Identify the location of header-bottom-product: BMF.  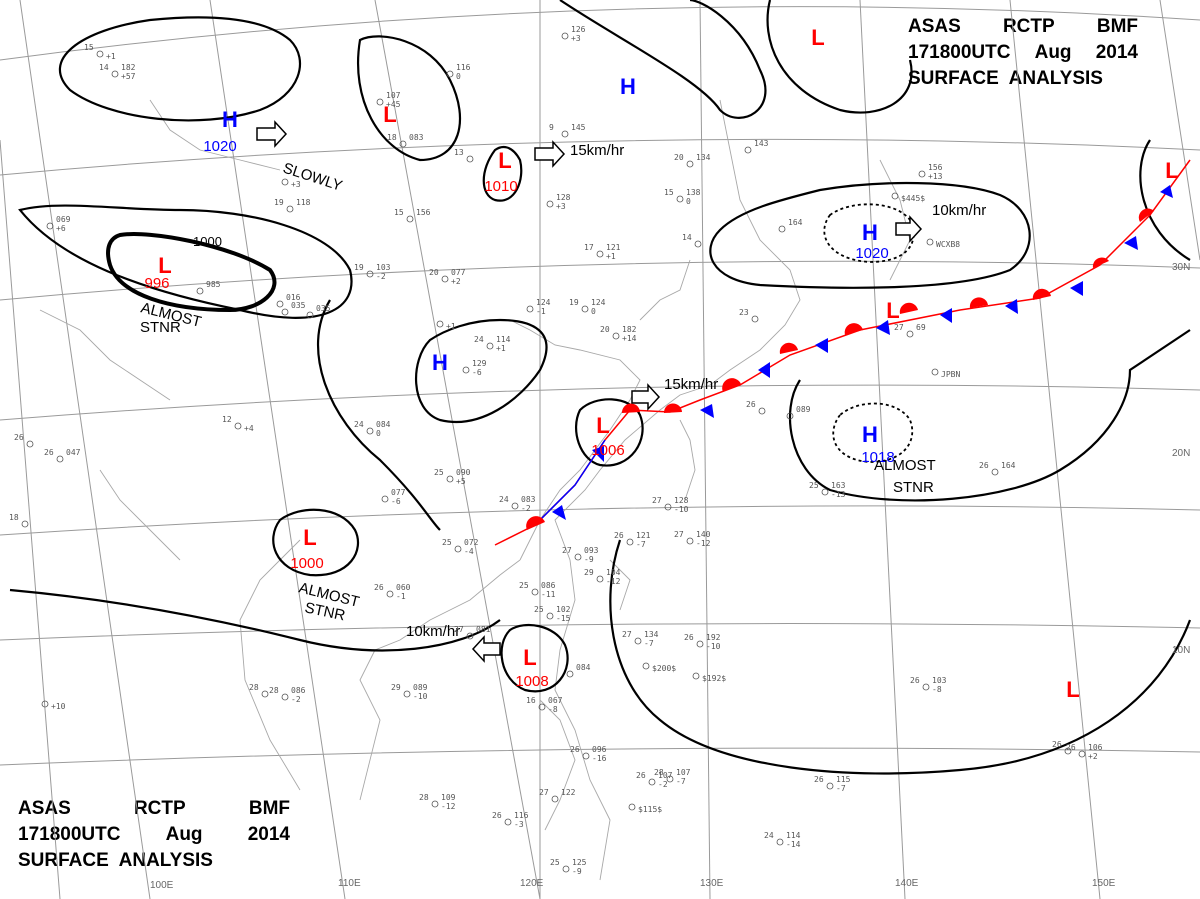
(269, 808).